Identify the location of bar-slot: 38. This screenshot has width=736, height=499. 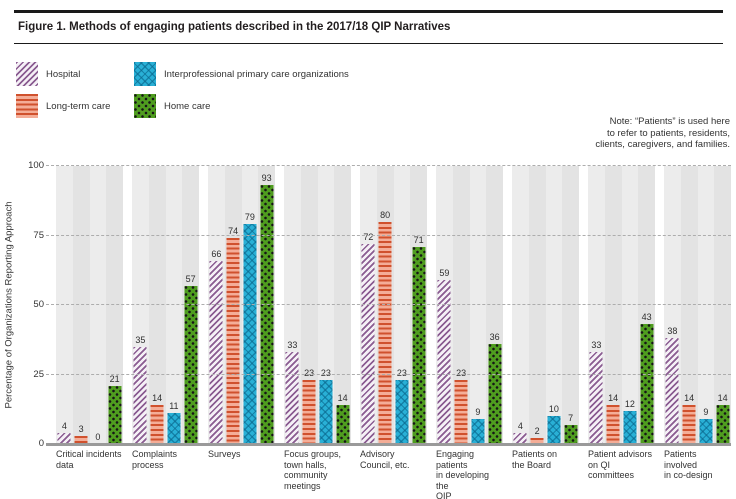
(672, 305).